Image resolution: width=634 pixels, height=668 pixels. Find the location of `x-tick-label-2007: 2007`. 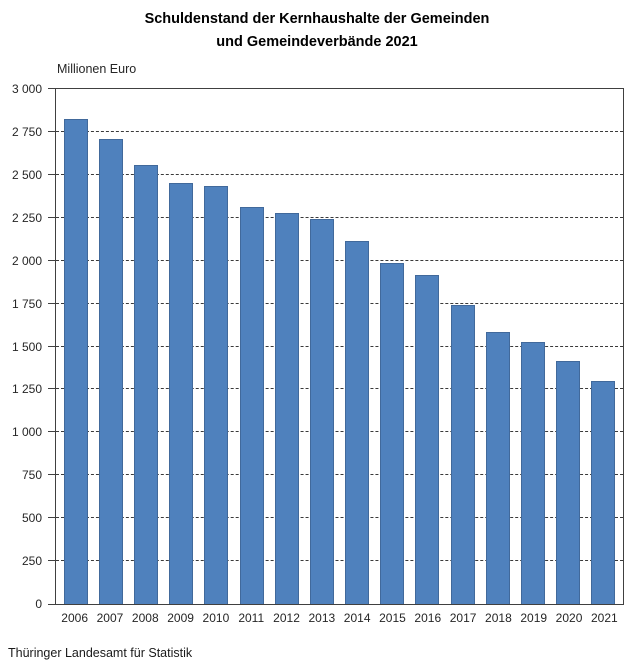

x-tick-label-2007: 2007 is located at coordinates (110, 618).